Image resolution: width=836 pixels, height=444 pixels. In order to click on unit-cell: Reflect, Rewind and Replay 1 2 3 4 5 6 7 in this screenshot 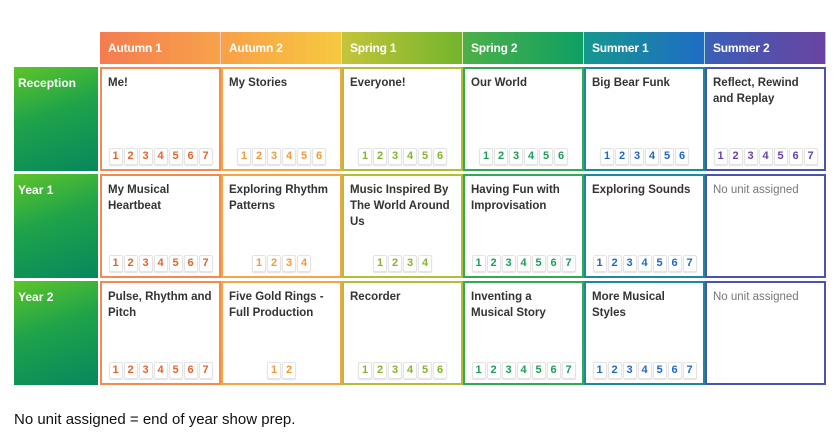, I will do `click(765, 119)`.